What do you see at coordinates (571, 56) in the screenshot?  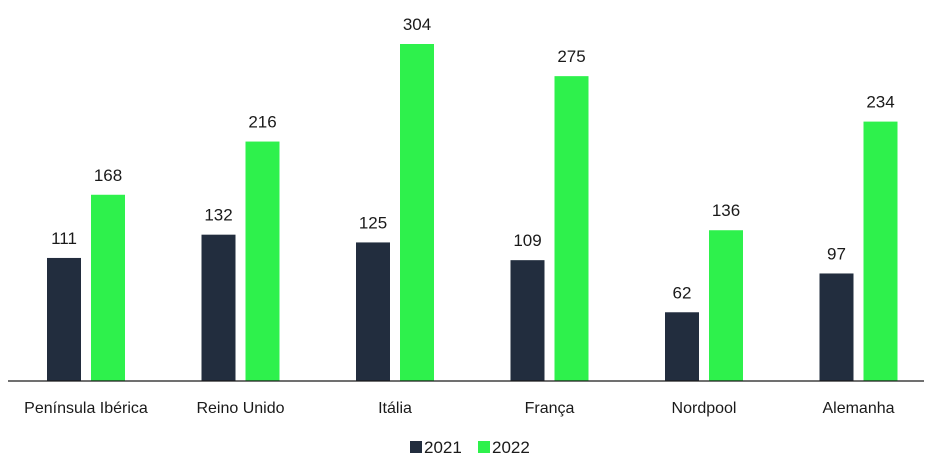 I see `value-label-2022-3: 275` at bounding box center [571, 56].